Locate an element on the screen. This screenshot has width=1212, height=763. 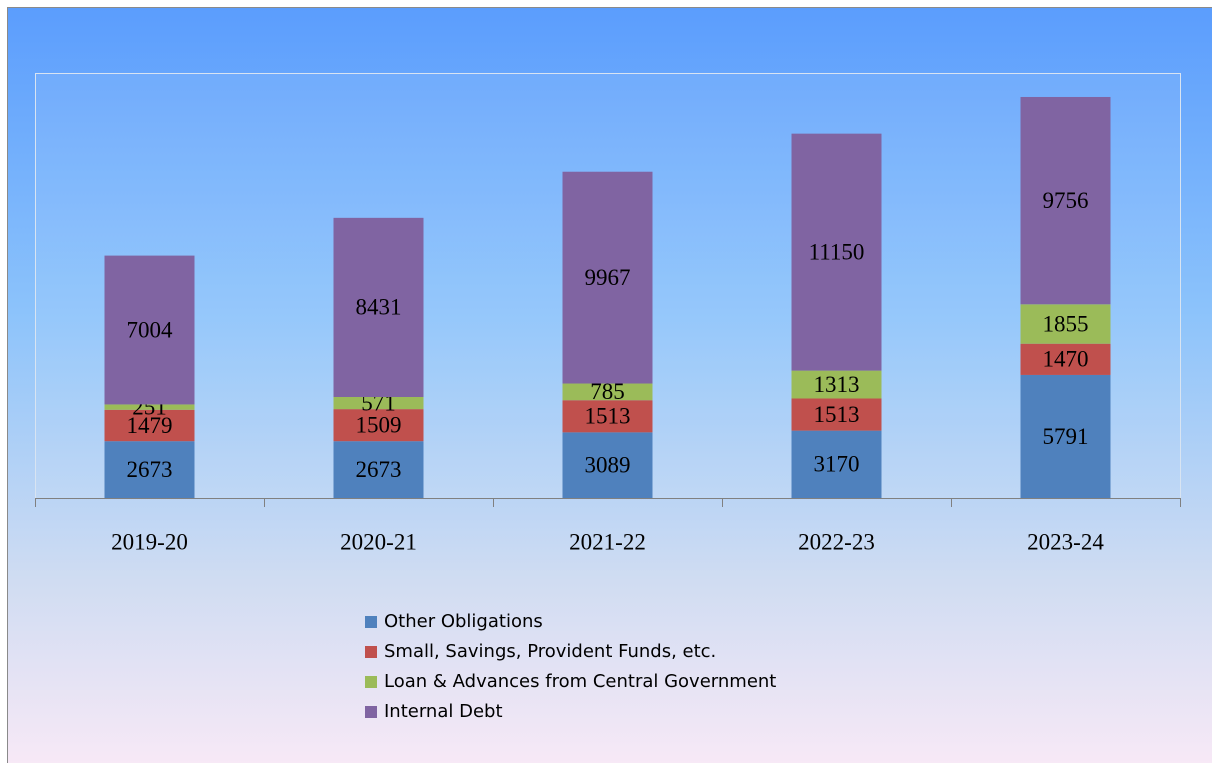
legend-label: Loan & Advances from Central Government is located at coordinates (580, 681).